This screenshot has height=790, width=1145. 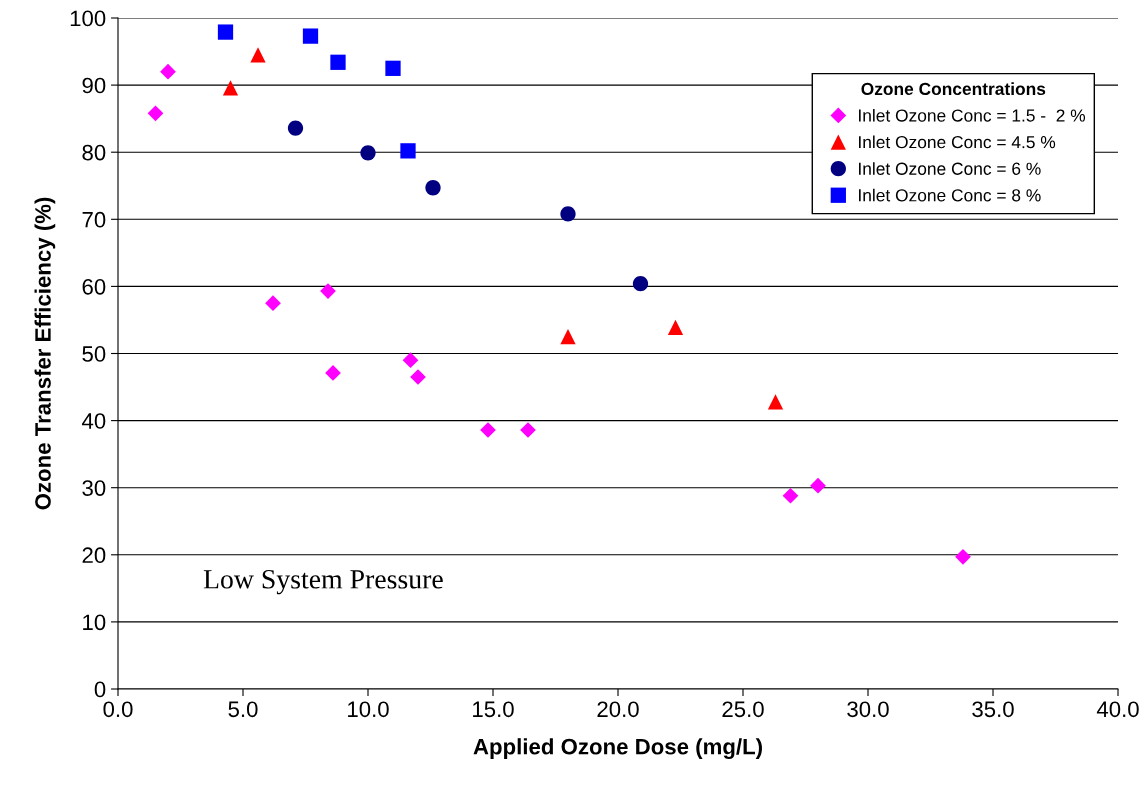 What do you see at coordinates (118, 709) in the screenshot?
I see `x-tick-label: 0.0` at bounding box center [118, 709].